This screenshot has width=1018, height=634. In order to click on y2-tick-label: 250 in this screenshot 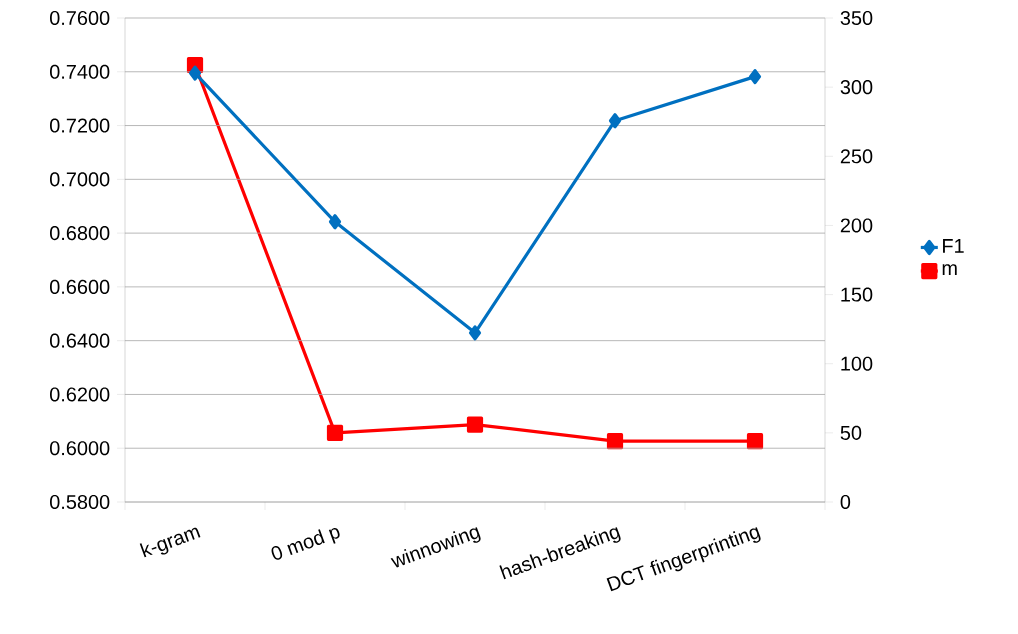, I will do `click(856, 156)`.